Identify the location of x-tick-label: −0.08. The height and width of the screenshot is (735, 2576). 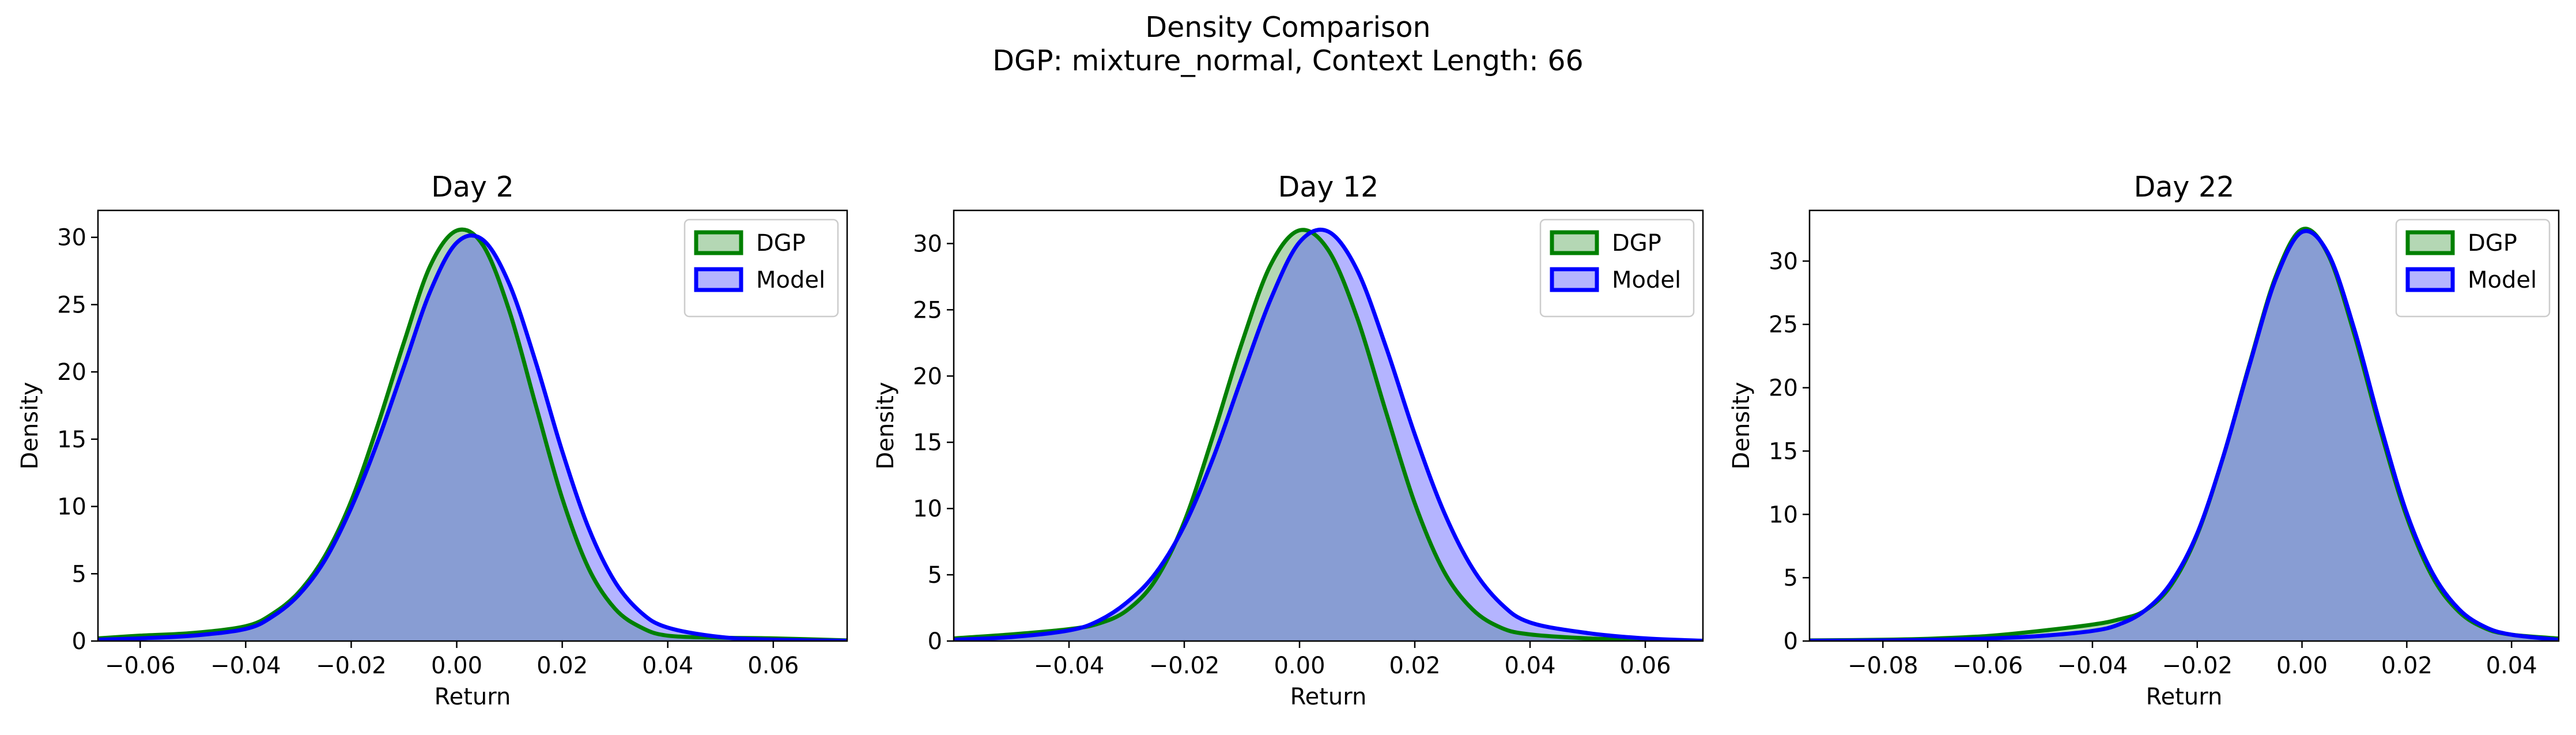
(1883, 666).